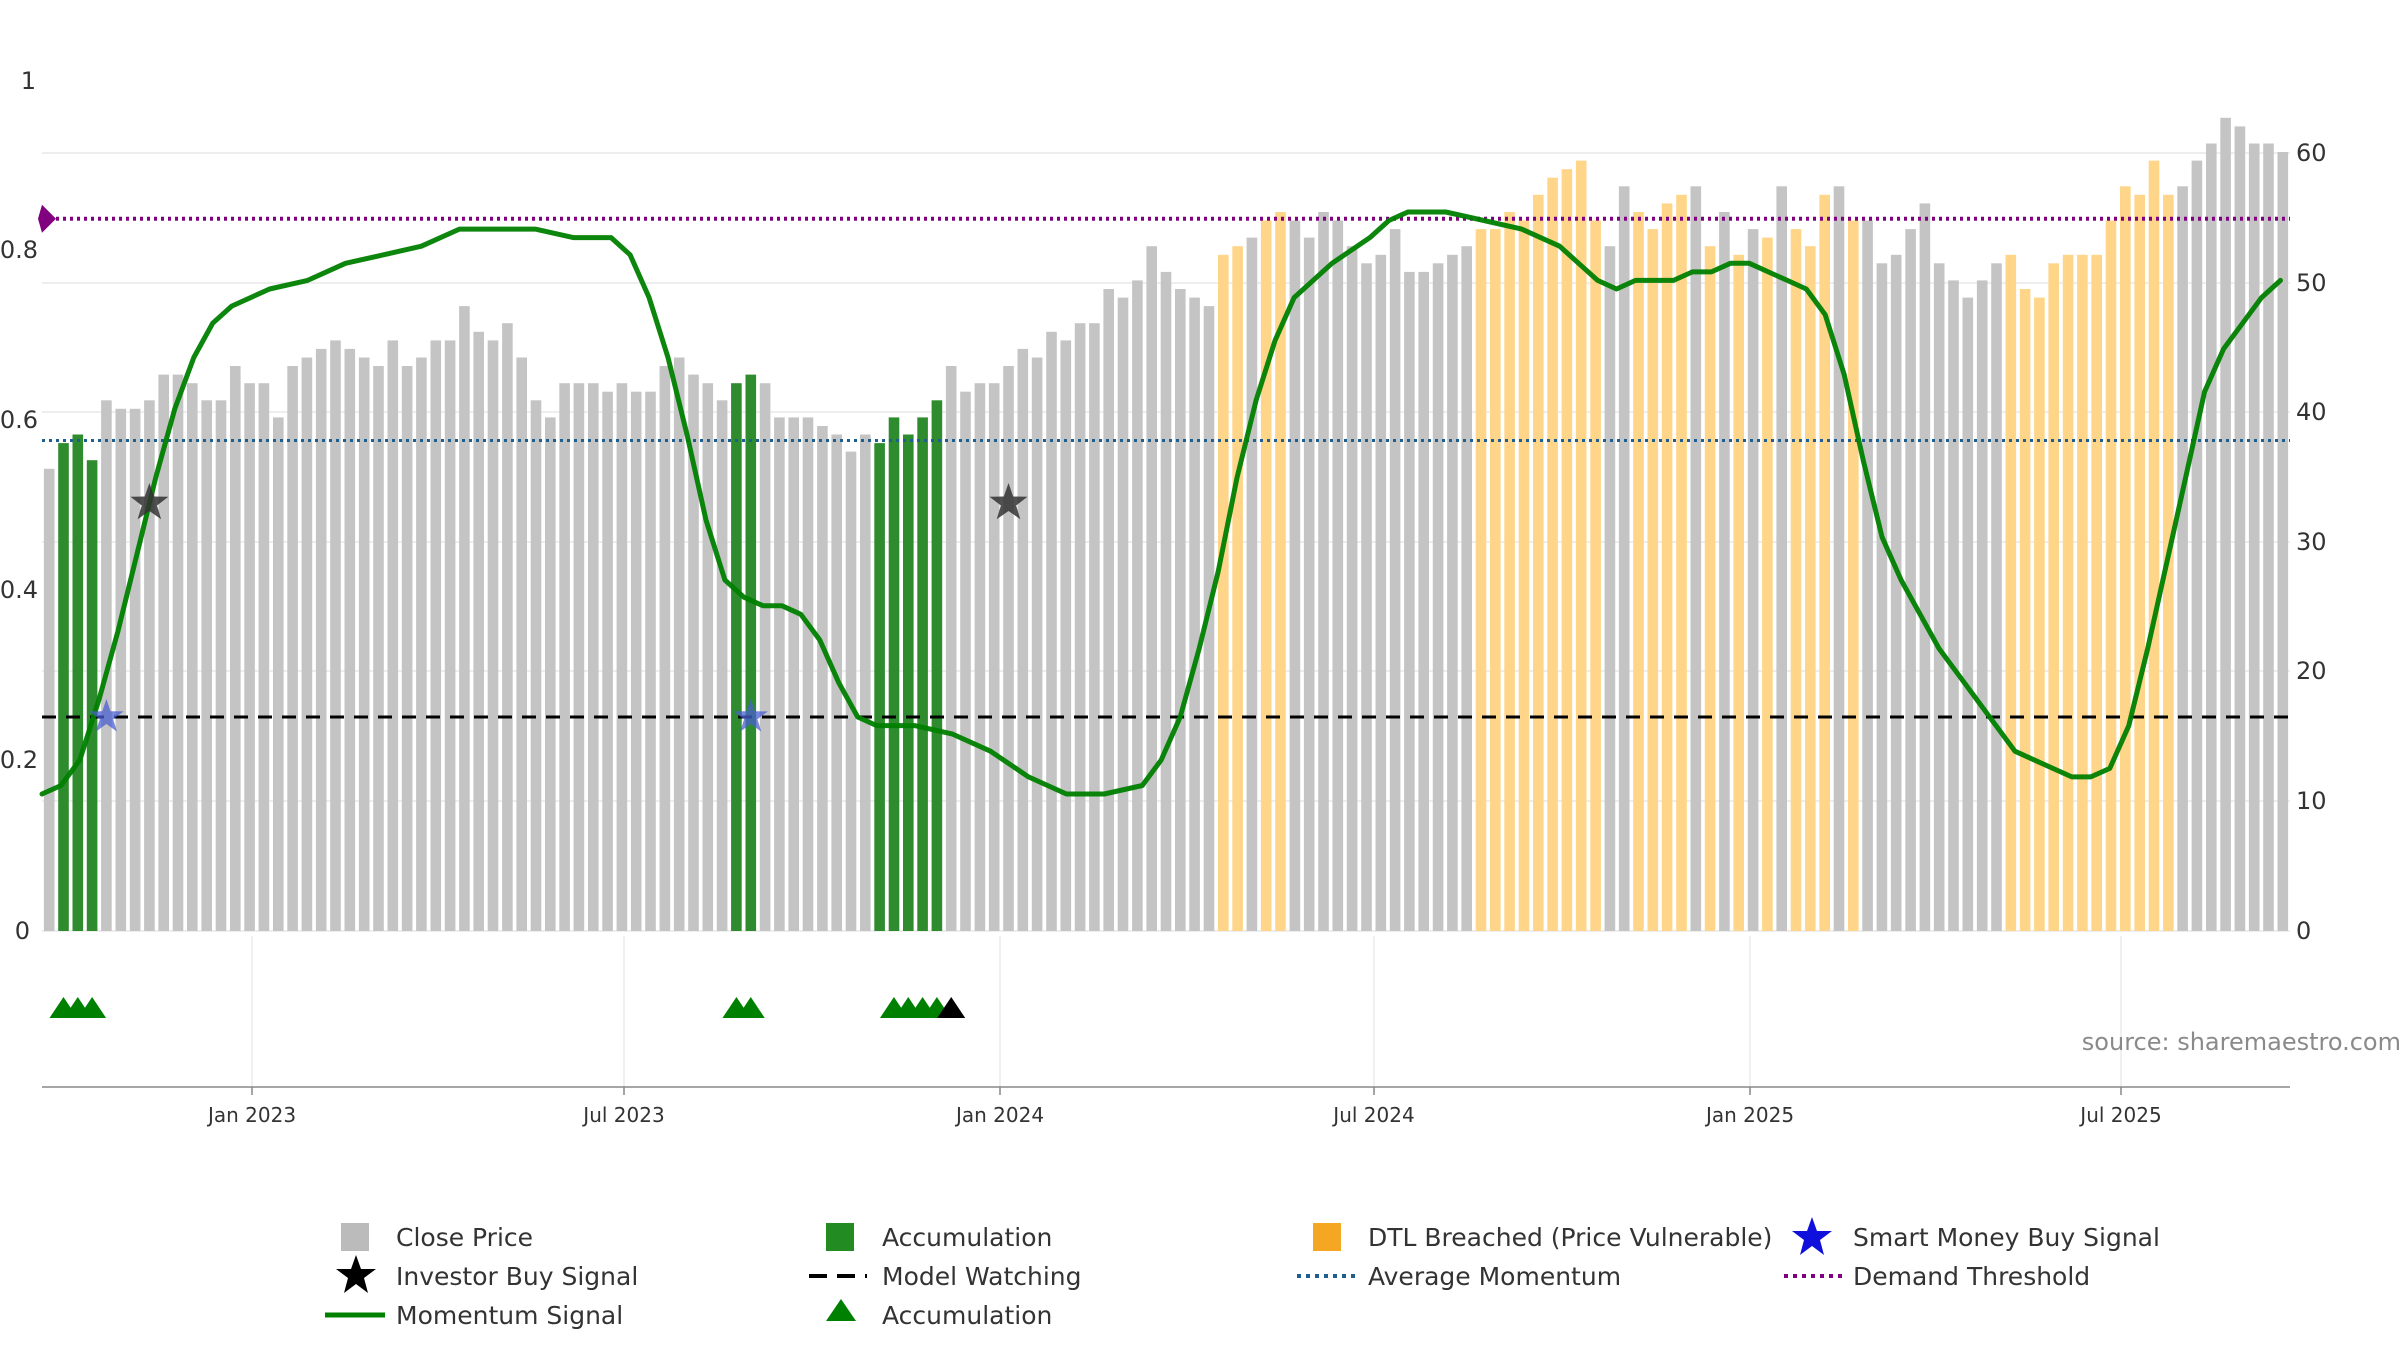  I want to click on investor-buy-star, so click(149, 501).